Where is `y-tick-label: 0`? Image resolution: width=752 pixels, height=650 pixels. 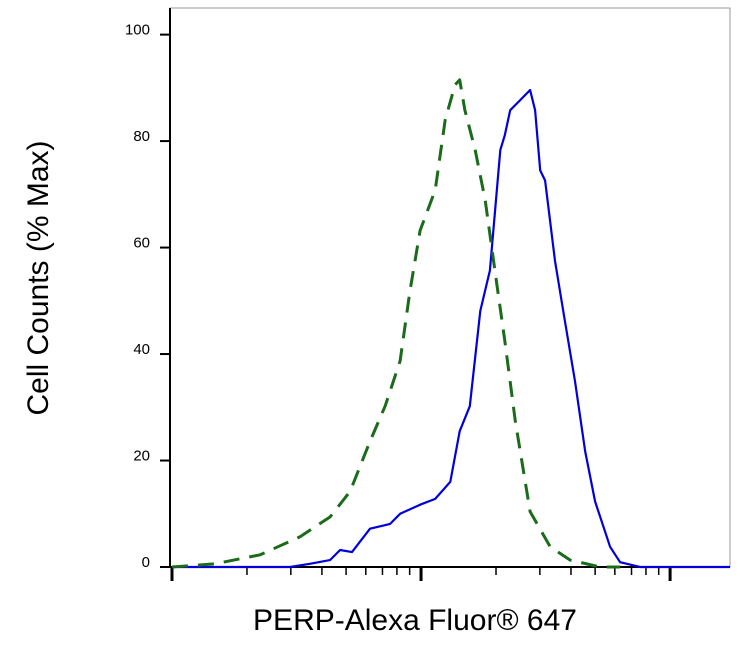
y-tick-label: 0 is located at coordinates (146, 562).